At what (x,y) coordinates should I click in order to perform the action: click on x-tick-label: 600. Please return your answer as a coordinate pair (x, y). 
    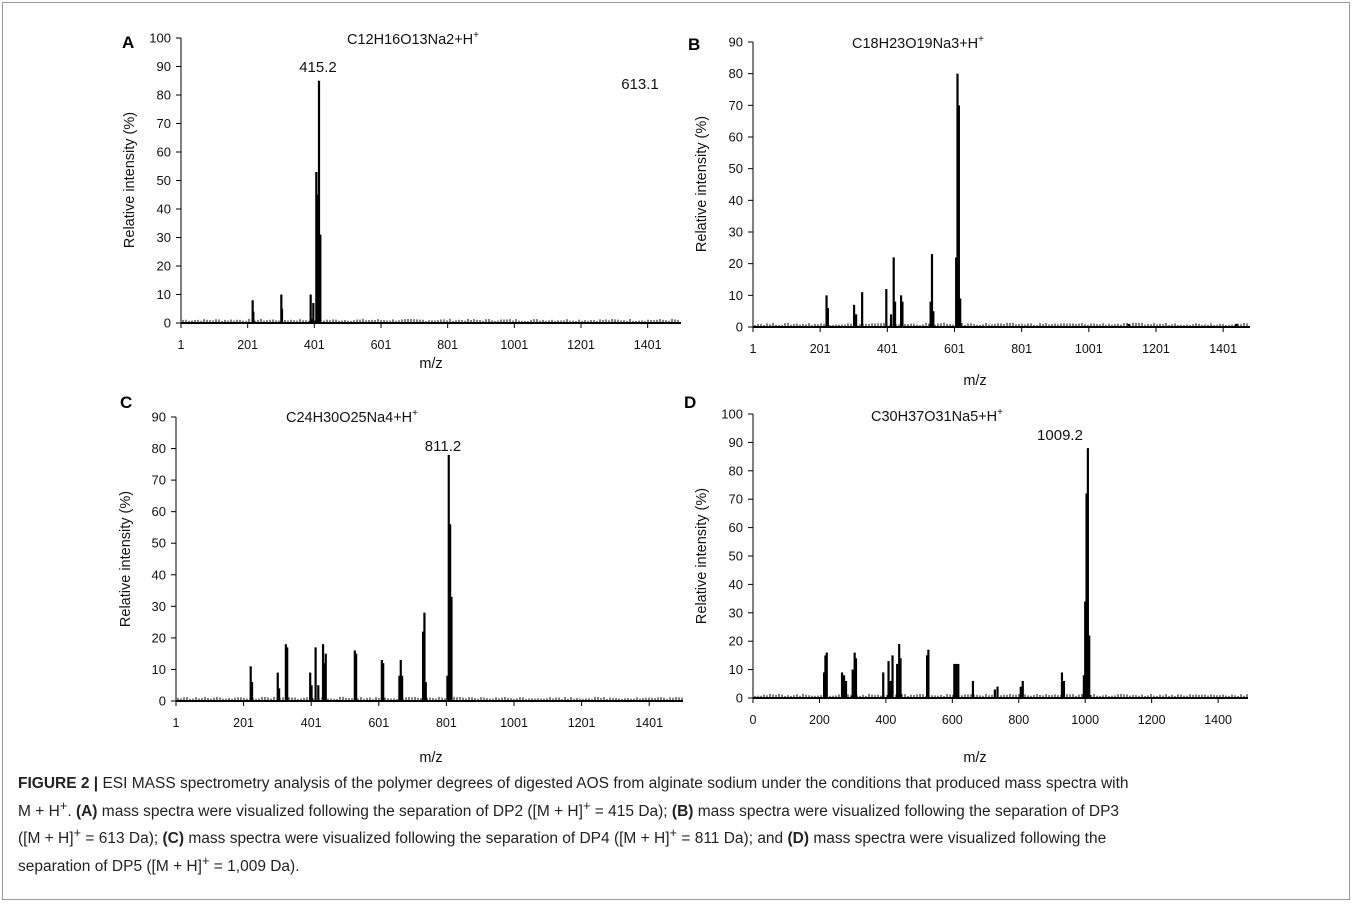
    Looking at the image, I should click on (952, 720).